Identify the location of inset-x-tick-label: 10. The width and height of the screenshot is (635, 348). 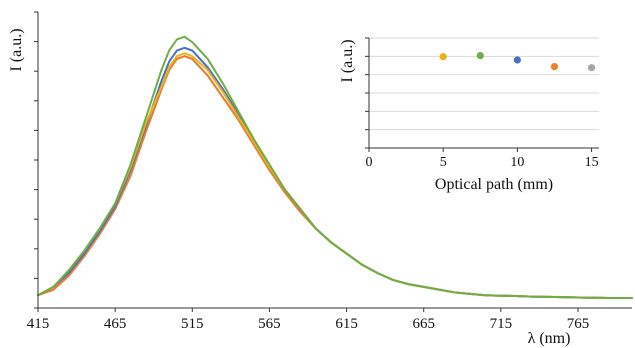
(517, 162).